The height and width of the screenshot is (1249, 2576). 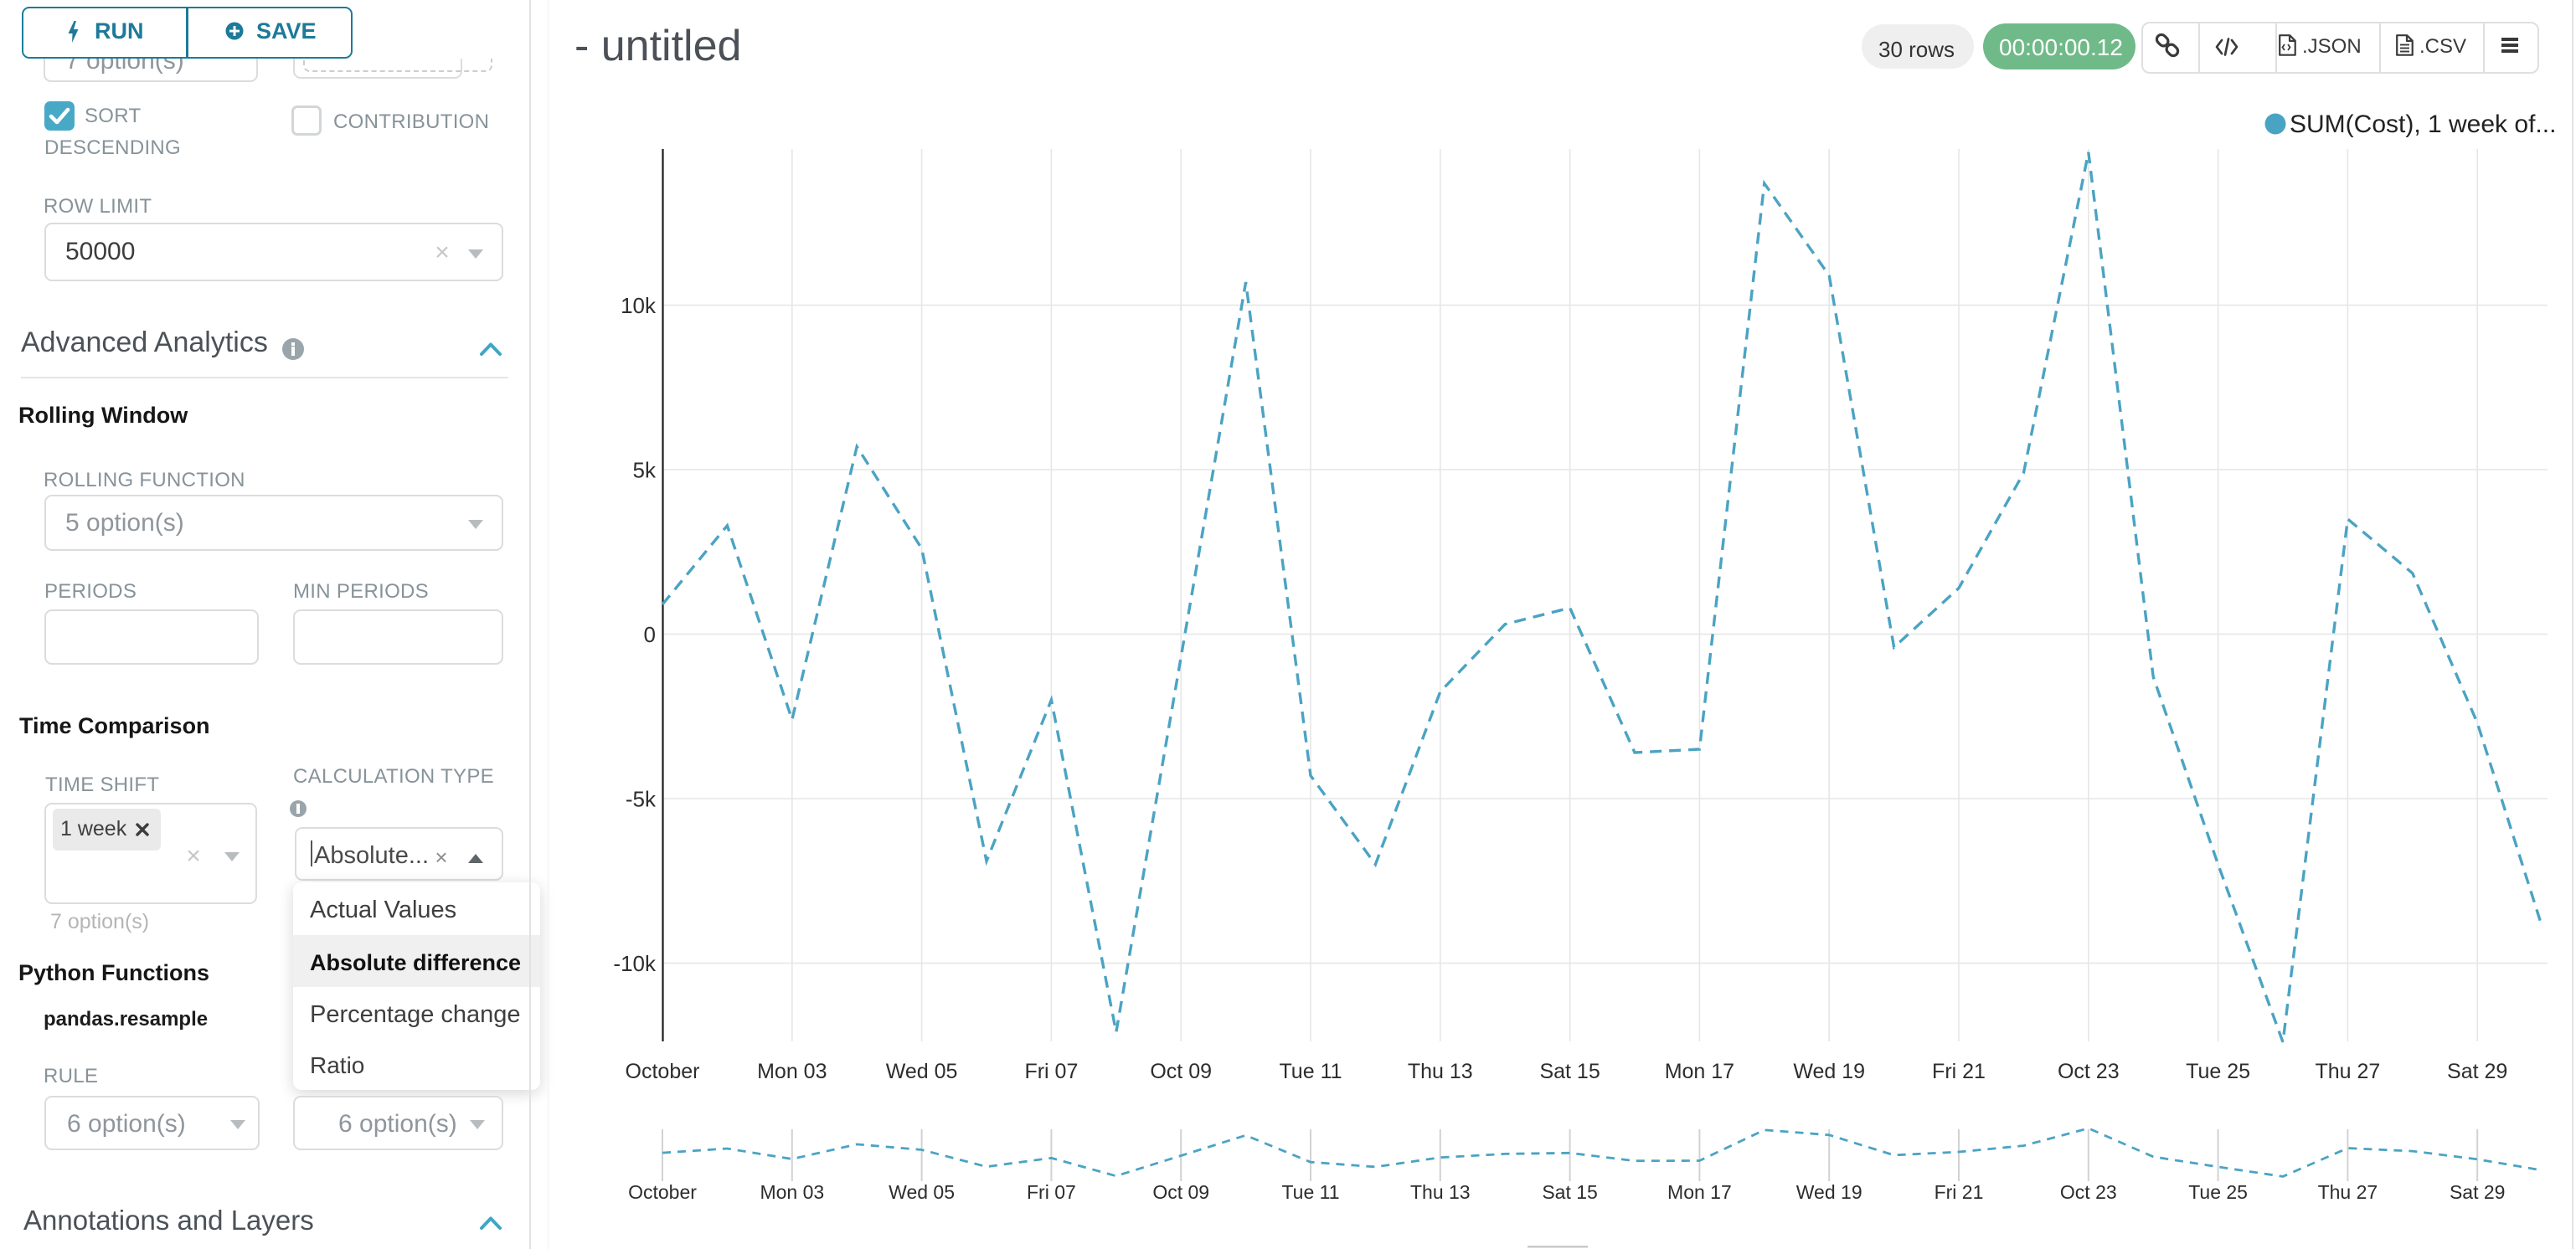 What do you see at coordinates (645, 470) in the screenshot?
I see `svg-text: 5k` at bounding box center [645, 470].